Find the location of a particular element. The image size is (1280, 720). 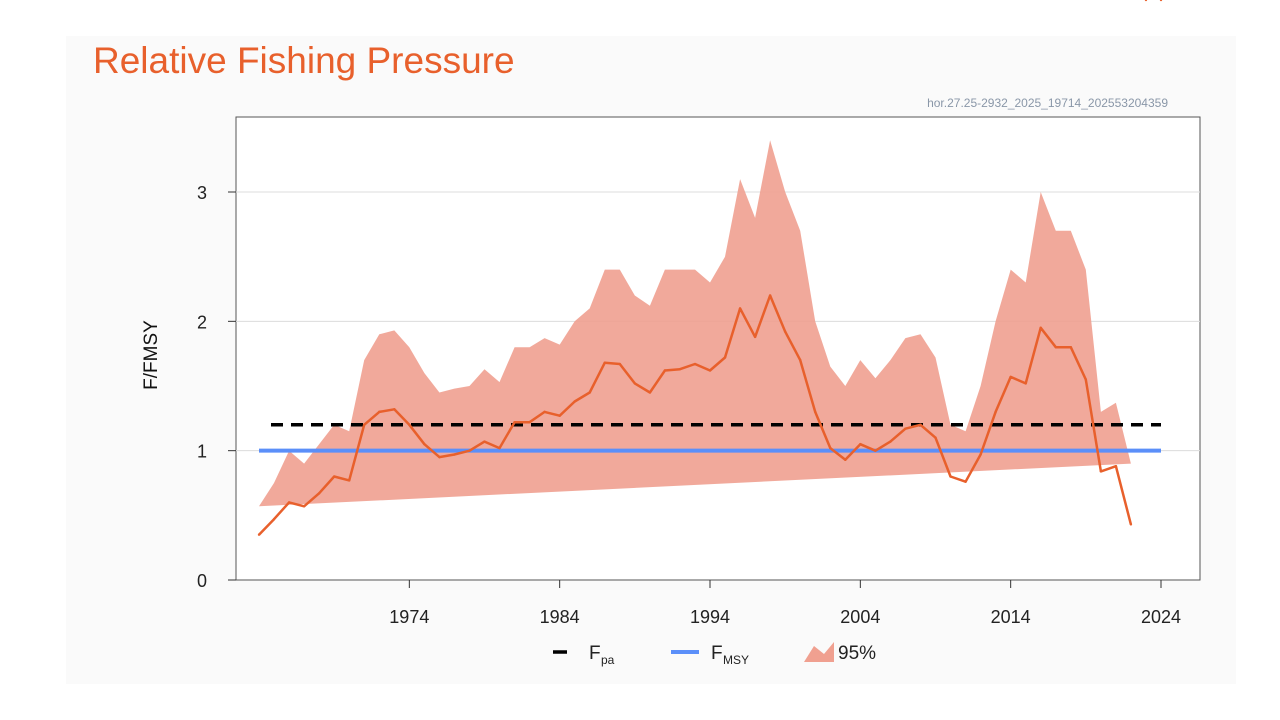

legend-item: F MSY is located at coordinates (710, 655).